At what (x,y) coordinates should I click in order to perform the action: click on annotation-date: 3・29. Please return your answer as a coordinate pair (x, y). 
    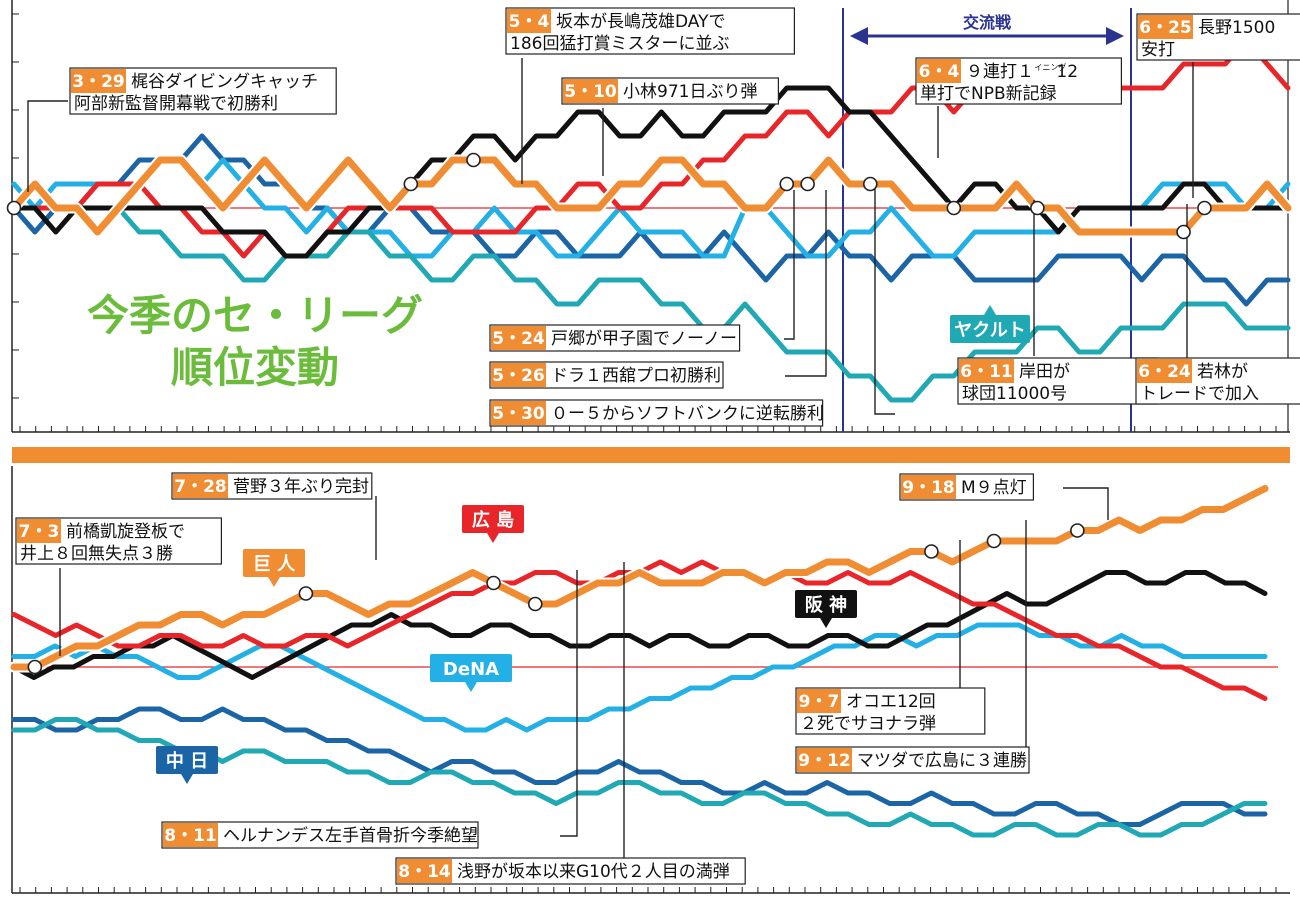
    Looking at the image, I should click on (98, 82).